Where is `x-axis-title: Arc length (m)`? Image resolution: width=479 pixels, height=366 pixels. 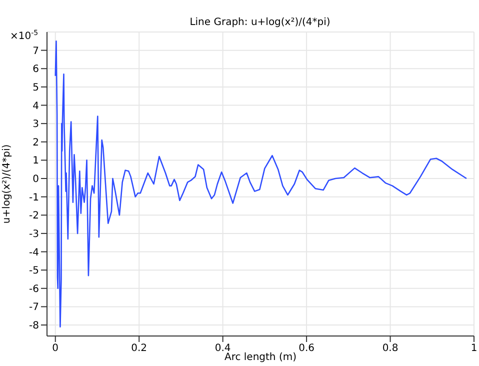
x-axis-title: Arc length (m) is located at coordinates (260, 357).